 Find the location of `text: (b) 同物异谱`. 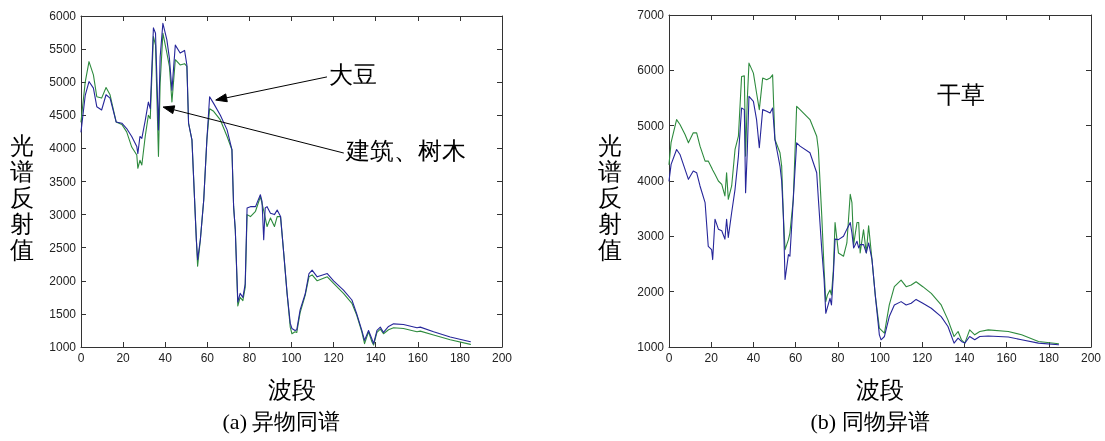

text: (b) 同物异谱 is located at coordinates (870, 421).